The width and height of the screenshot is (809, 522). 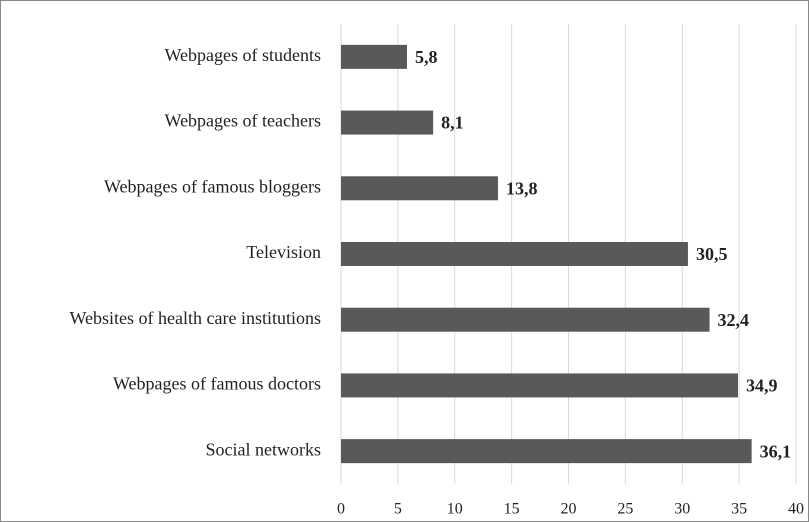 I want to click on y-tick-label: Television, so click(x=283, y=252).